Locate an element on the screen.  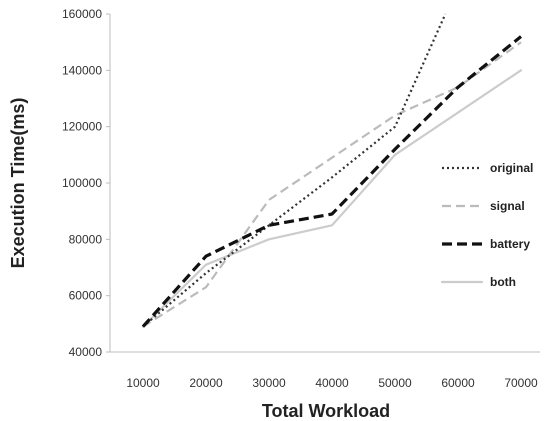
legend-label-signal: signal is located at coordinates (507, 206).